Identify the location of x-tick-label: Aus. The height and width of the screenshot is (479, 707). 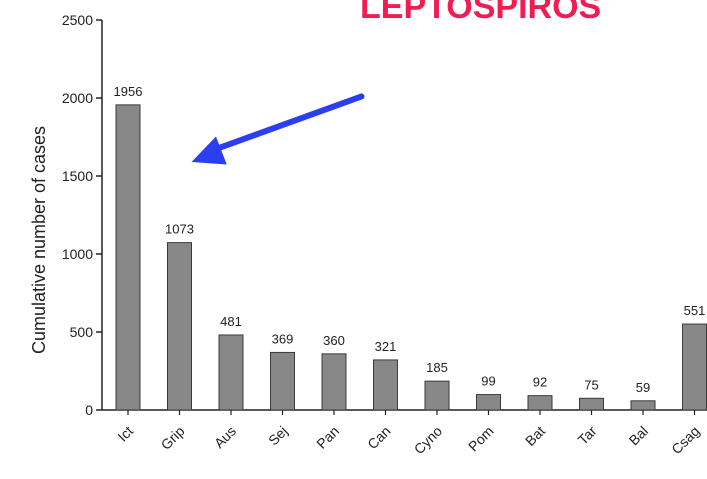
(225, 437).